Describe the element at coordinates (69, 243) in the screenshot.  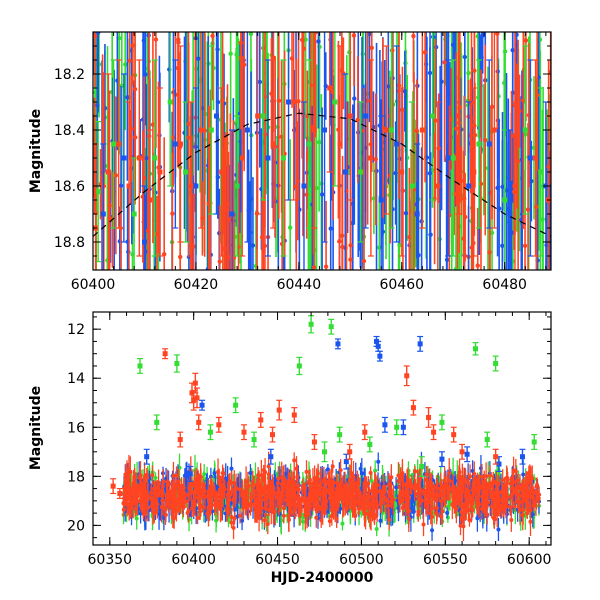
I see `y-tick-label: 18.8` at that location.